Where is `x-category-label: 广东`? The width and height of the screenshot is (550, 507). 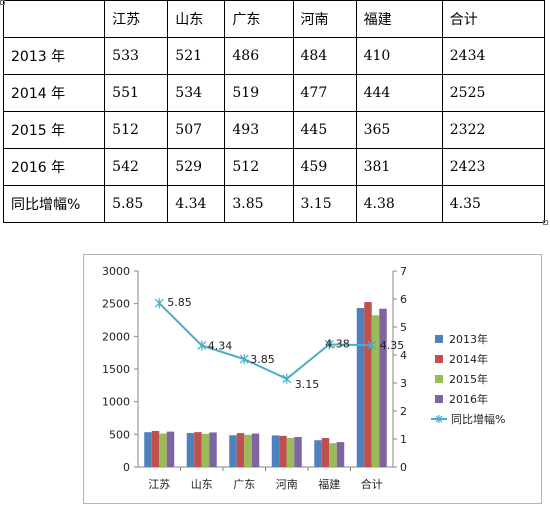
x-category-label: 广东 is located at coordinates (244, 484).